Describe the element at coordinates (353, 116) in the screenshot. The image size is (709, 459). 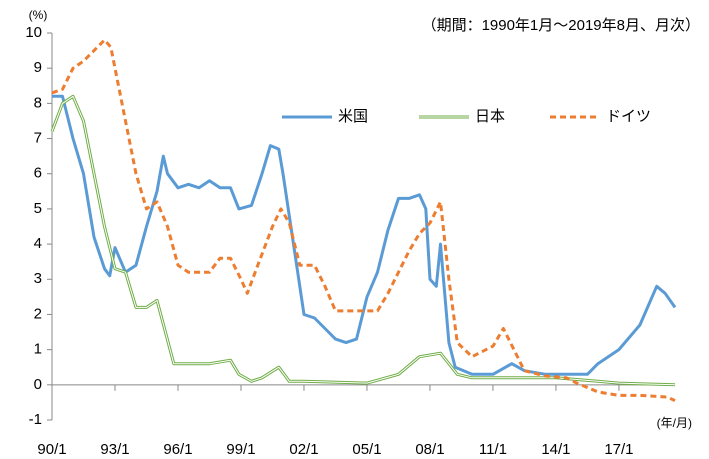
I see `legend-label: 米国` at that location.